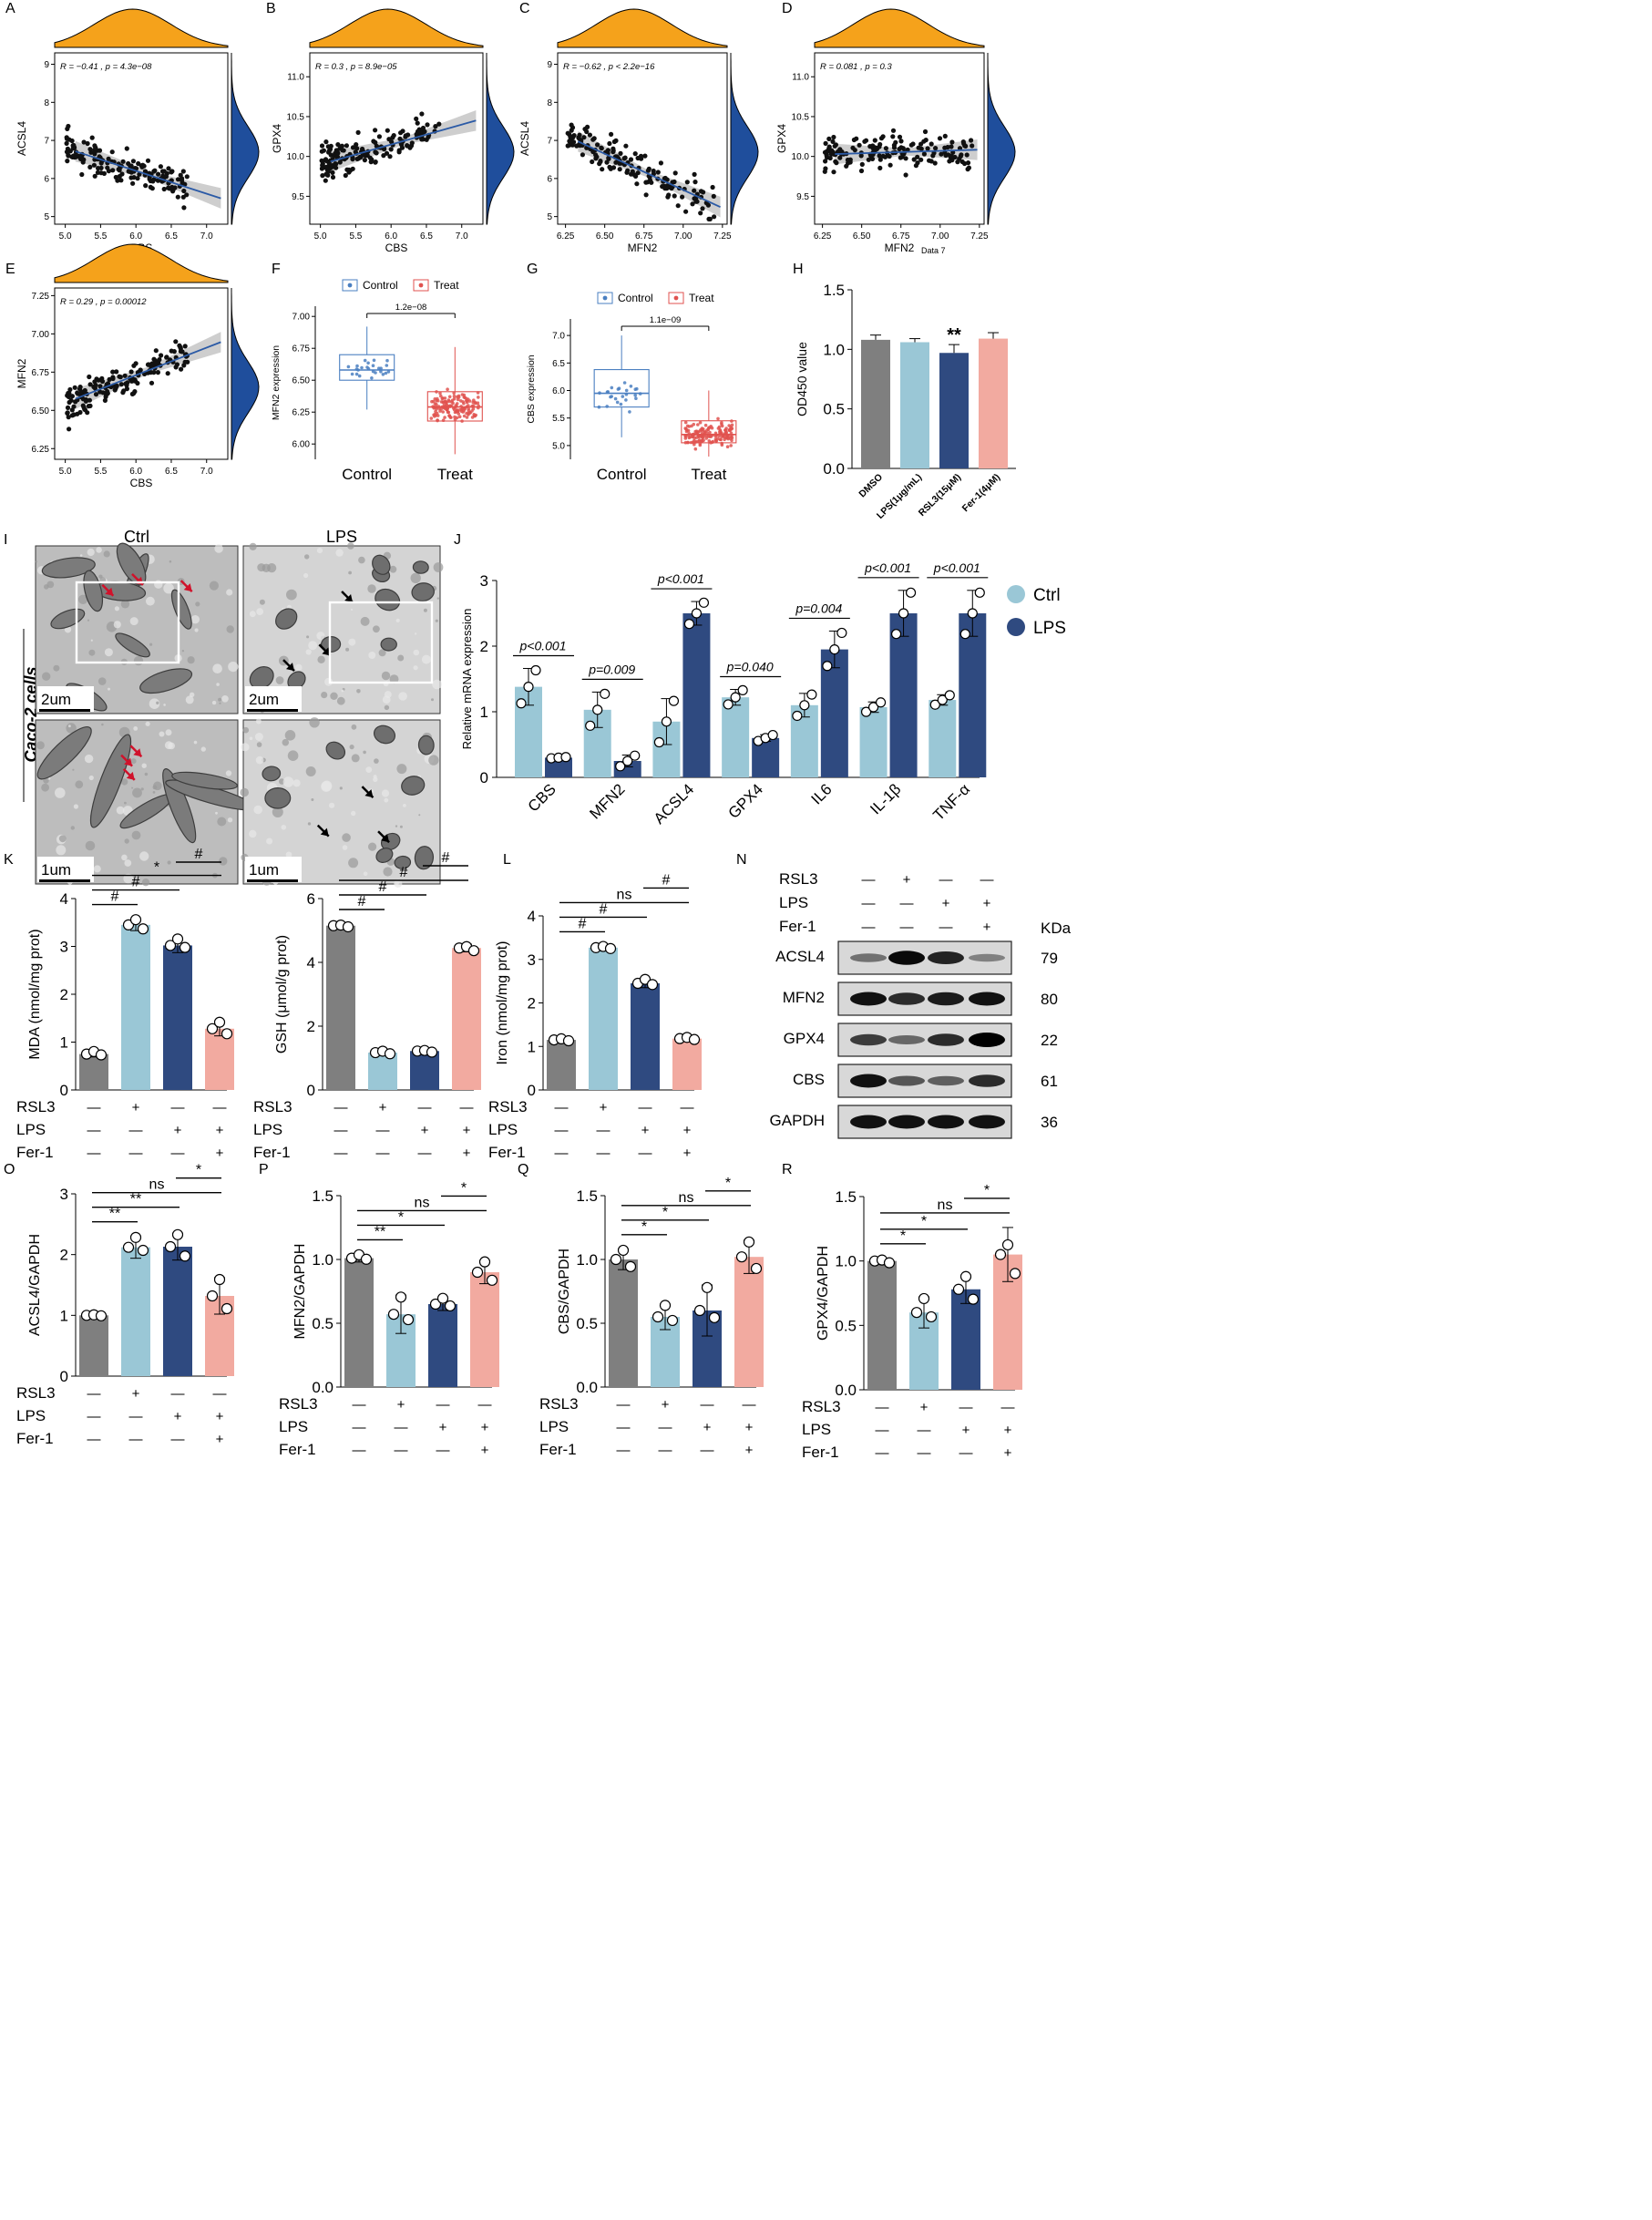 The height and width of the screenshot is (2220, 1652). Describe the element at coordinates (65, 699) in the screenshot. I see `scale-bar-background` at that location.